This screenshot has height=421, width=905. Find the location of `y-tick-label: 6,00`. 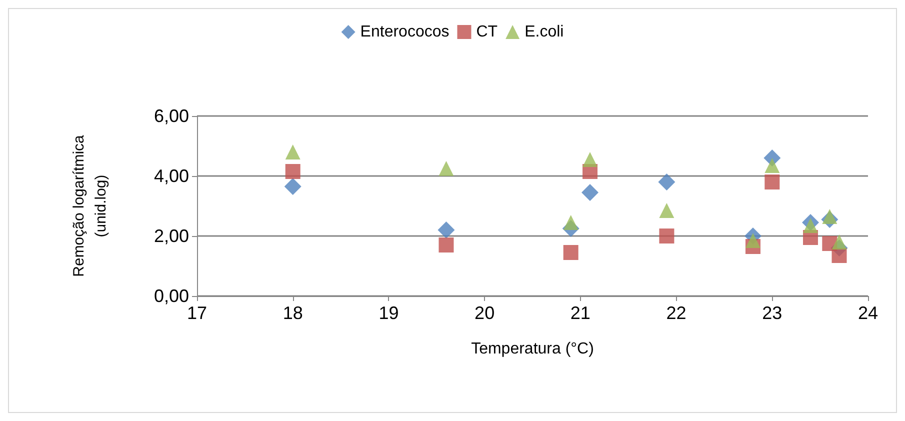

y-tick-label: 6,00 is located at coordinates (171, 116).